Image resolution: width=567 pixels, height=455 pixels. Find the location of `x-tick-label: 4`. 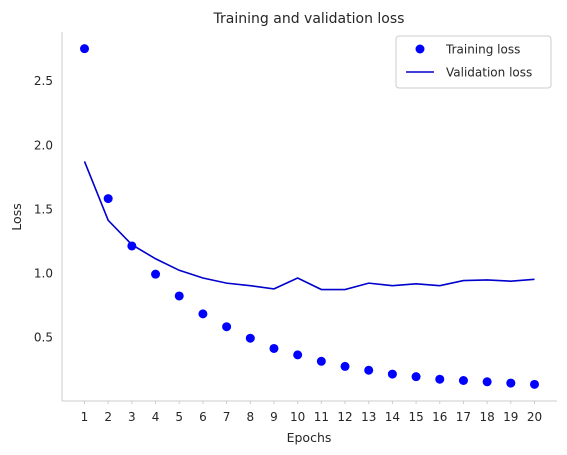

x-tick-label: 4 is located at coordinates (156, 417).